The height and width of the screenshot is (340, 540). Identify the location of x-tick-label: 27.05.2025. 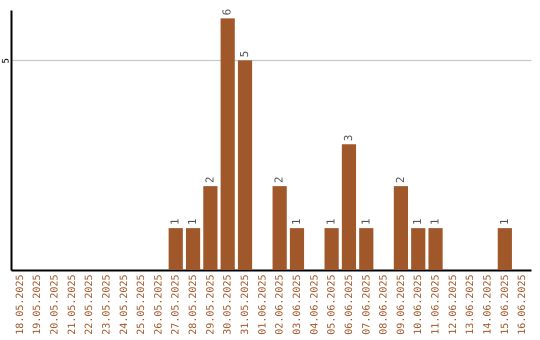
(176, 304).